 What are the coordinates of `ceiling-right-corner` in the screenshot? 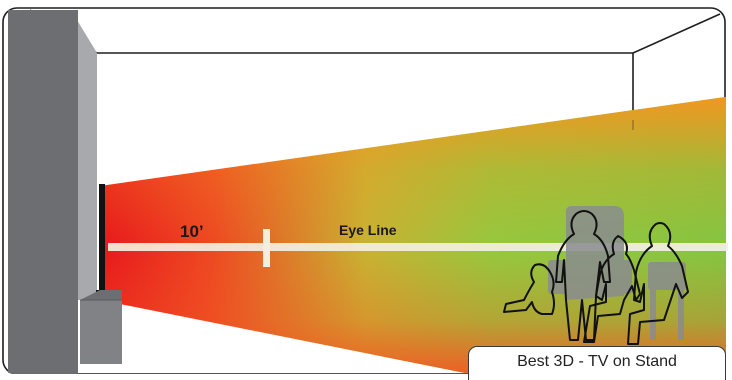 It's located at (676, 33).